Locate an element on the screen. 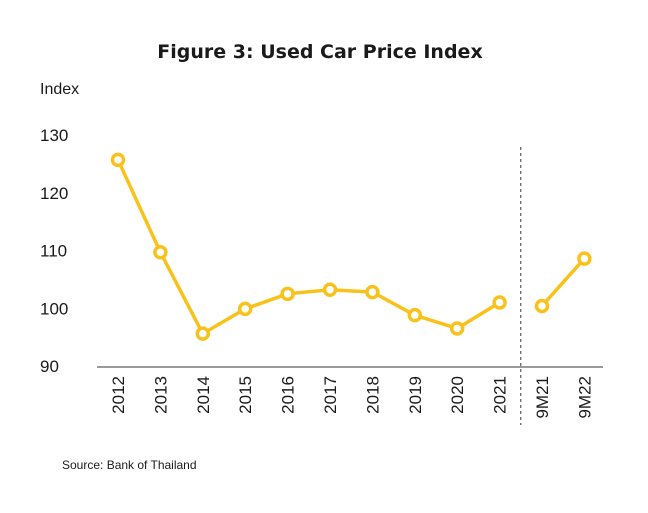  data-point-2013 is located at coordinates (160, 252).